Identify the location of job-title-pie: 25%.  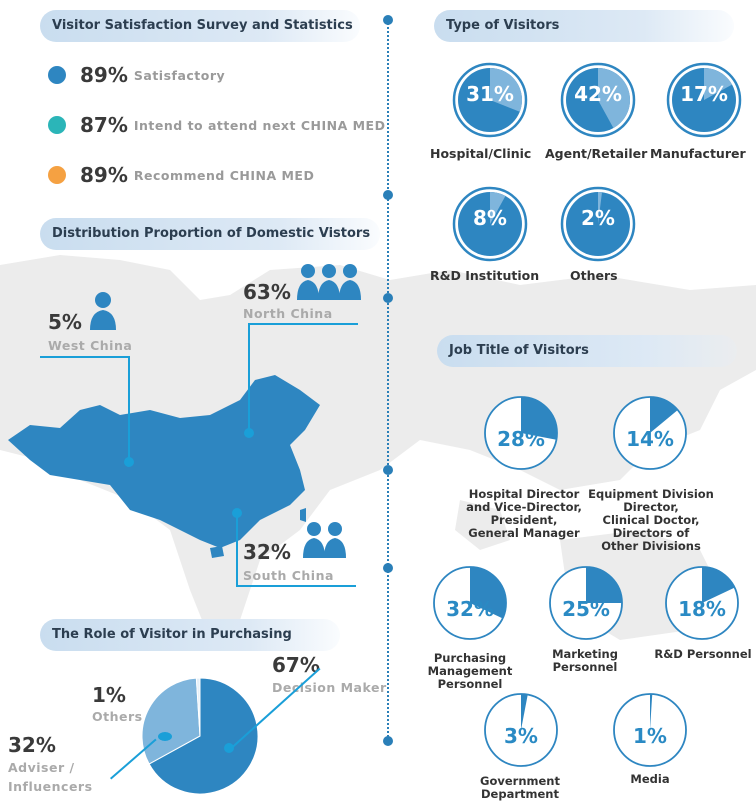
(586, 603).